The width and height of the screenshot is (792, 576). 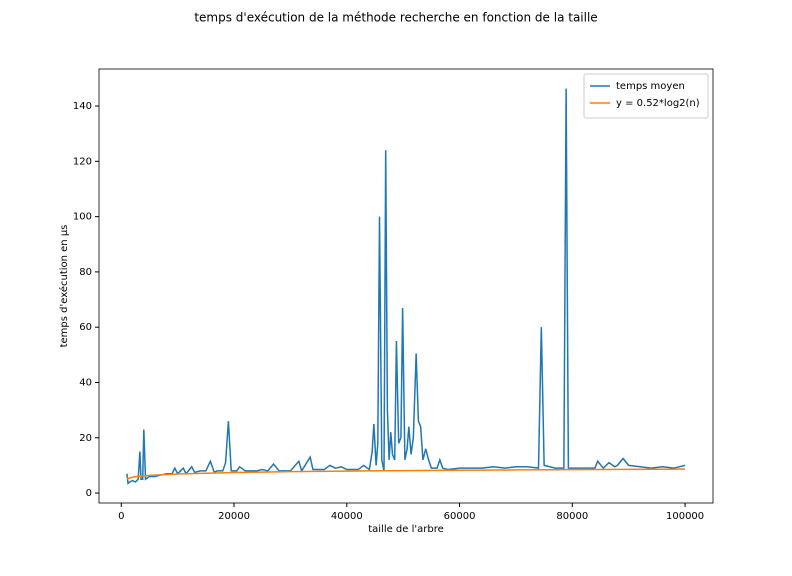 I want to click on y-tick-label: 80, so click(x=85, y=272).